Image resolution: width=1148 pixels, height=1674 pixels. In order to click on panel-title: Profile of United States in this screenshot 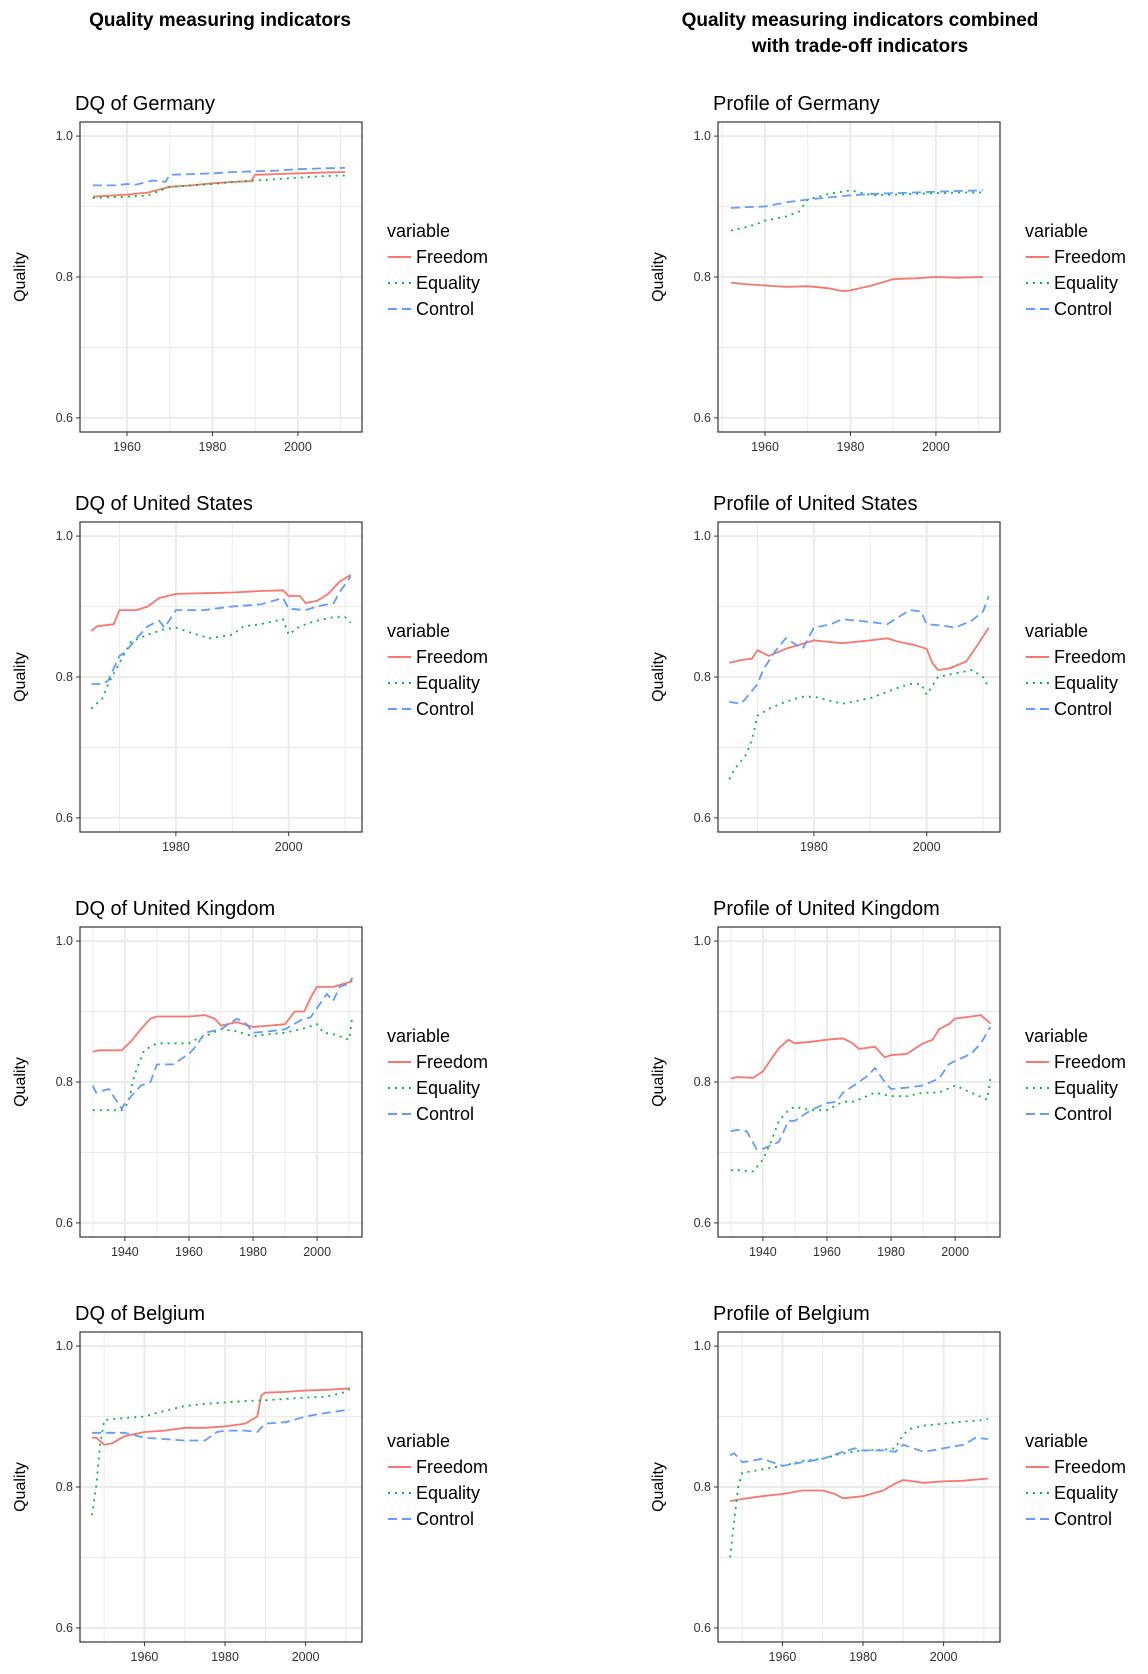, I will do `click(815, 504)`.